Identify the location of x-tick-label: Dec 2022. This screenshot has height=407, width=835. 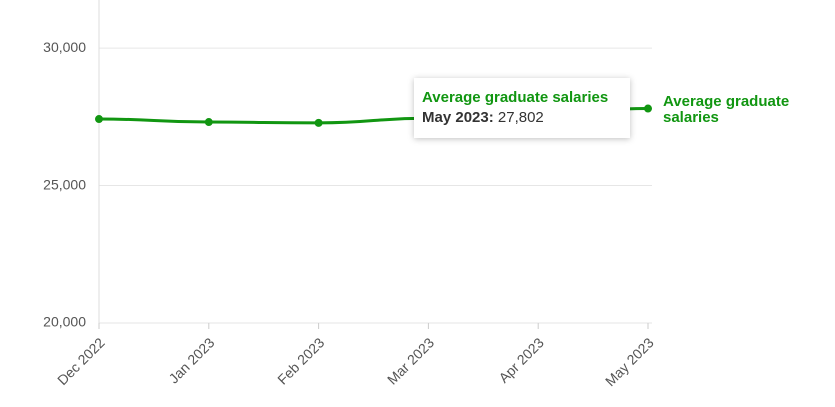
(81, 361).